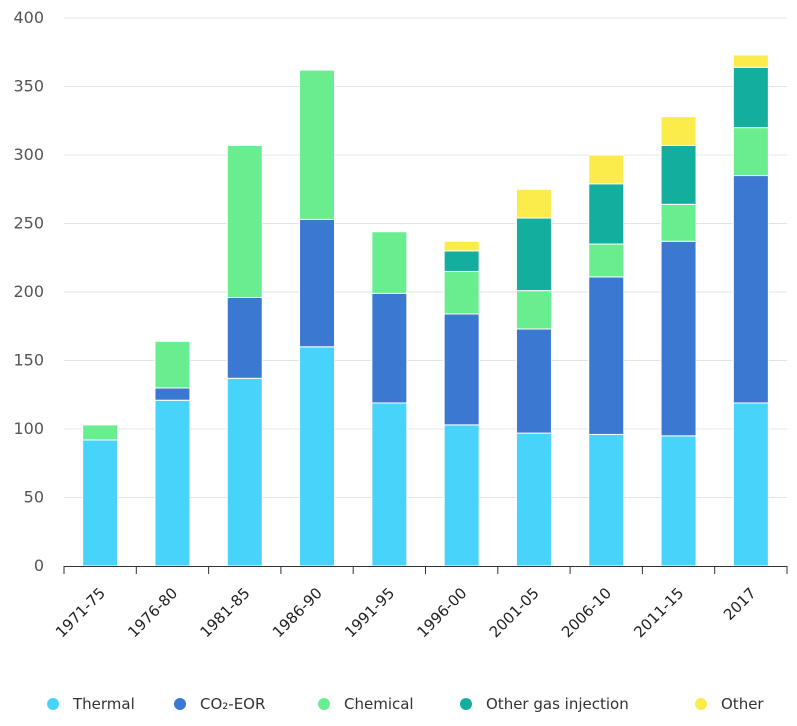 The image size is (797, 726). Describe the element at coordinates (533, 254) in the screenshot. I see `bar-2001-05-other-gas-injection` at that location.